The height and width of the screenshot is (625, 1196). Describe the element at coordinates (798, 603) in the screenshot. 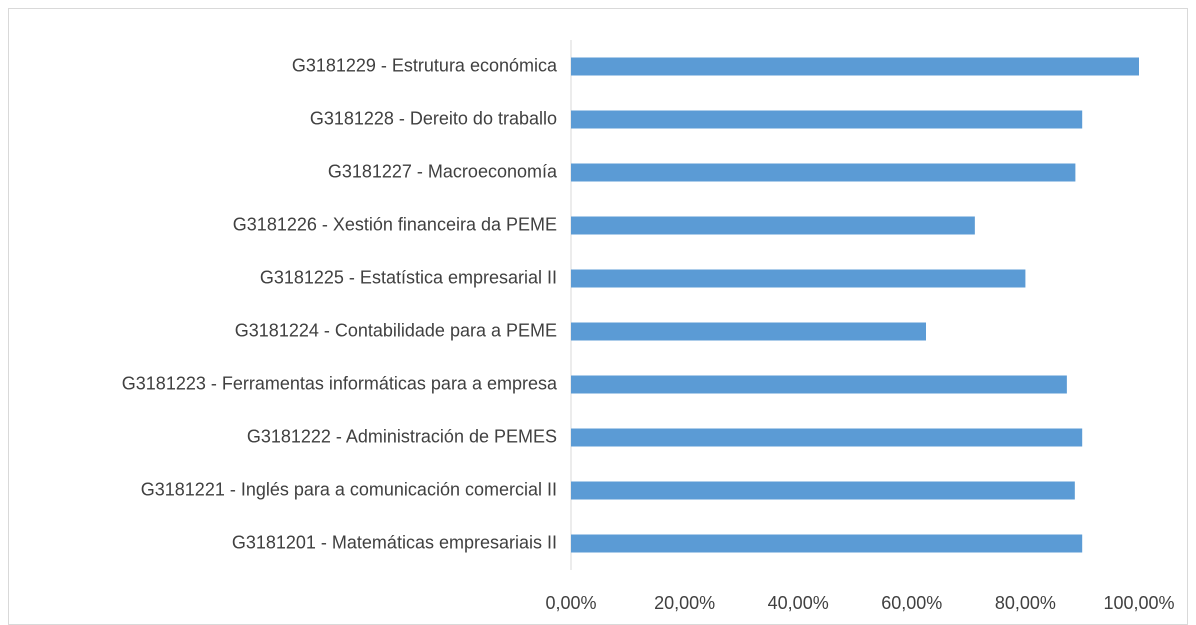

I see `x-tick-label: 40,00%` at that location.